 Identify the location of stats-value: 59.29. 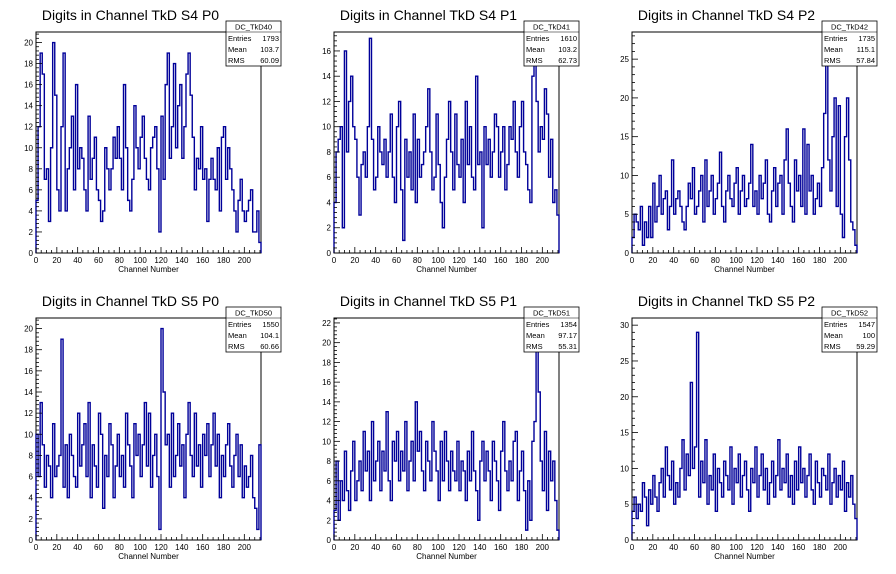
(865, 346).